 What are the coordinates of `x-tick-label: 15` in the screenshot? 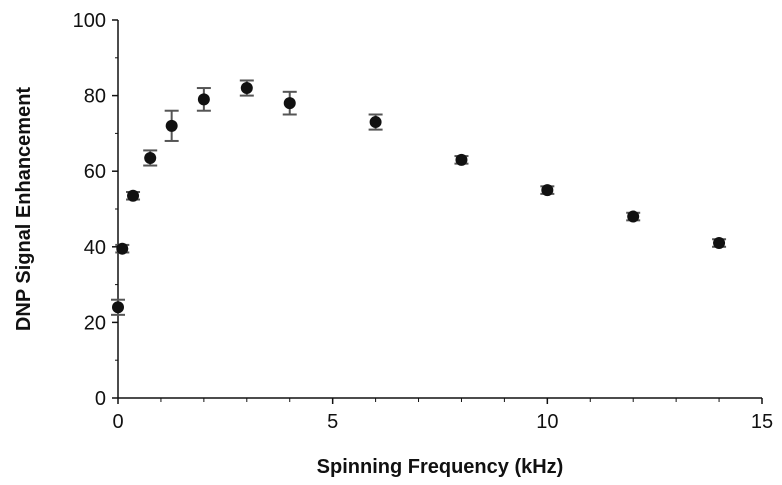 It's located at (762, 422).